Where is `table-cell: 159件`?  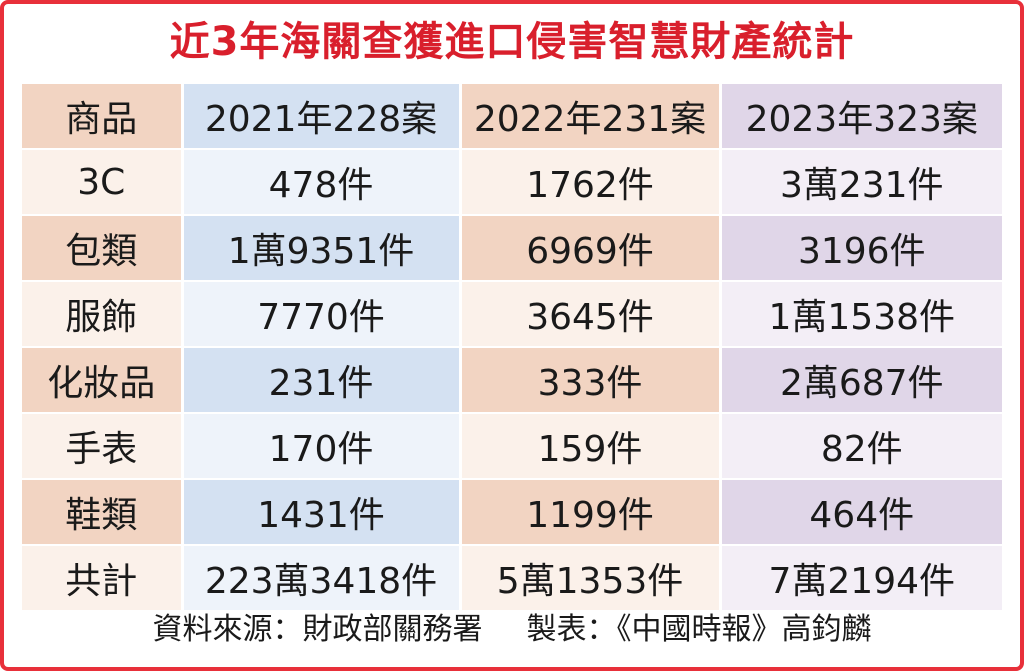
table-cell: 159件 is located at coordinates (589, 445).